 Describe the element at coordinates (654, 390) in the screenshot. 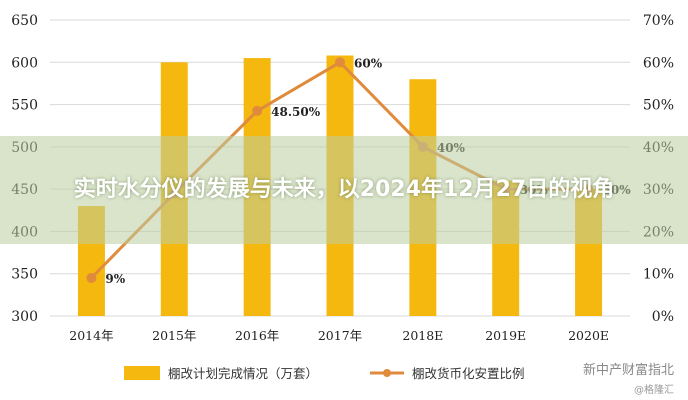

I see `watermark-sub: @格隆汇` at that location.